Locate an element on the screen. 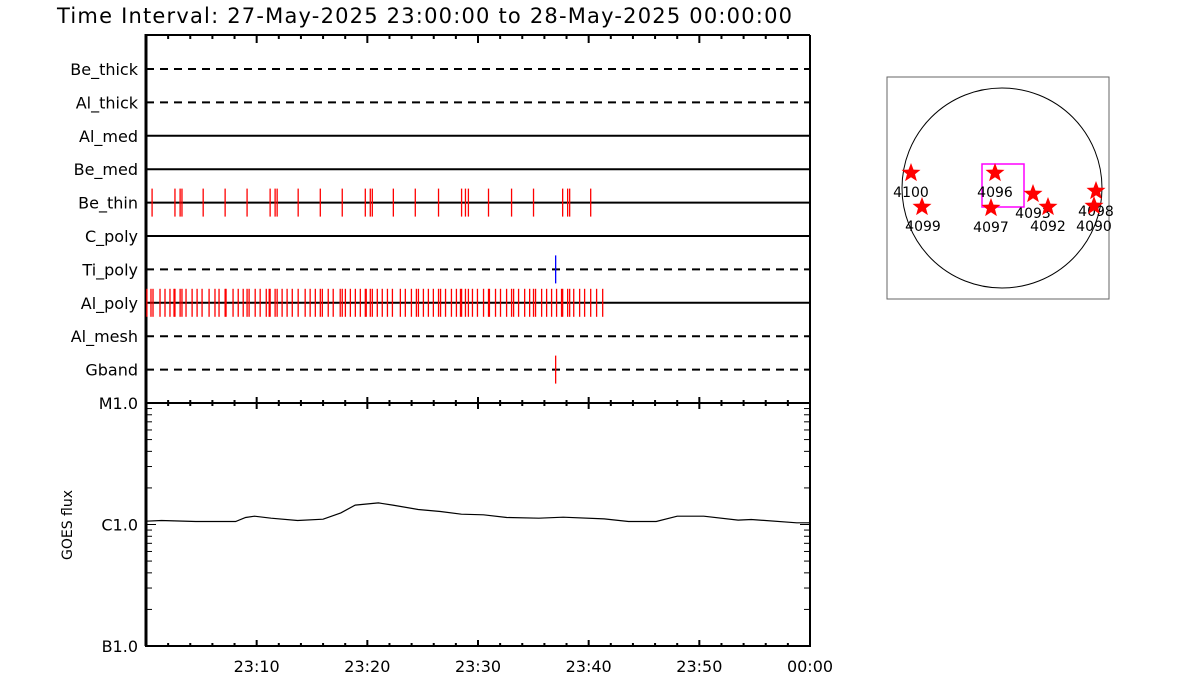 The height and width of the screenshot is (700, 1200). x-tick-label: 23:40 is located at coordinates (589, 666).